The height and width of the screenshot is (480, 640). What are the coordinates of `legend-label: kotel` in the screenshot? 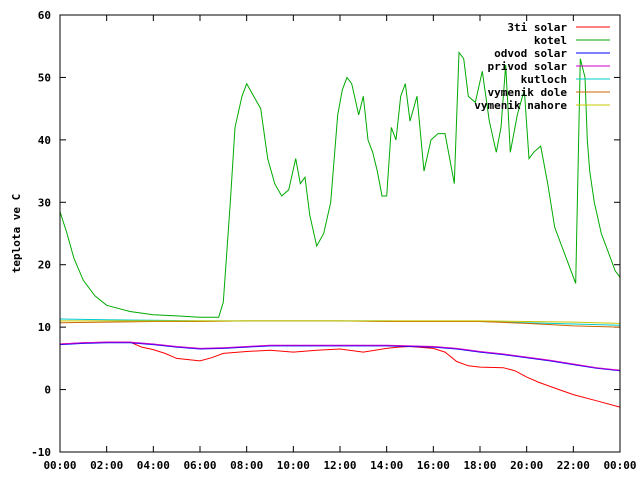 It's located at (550, 40).